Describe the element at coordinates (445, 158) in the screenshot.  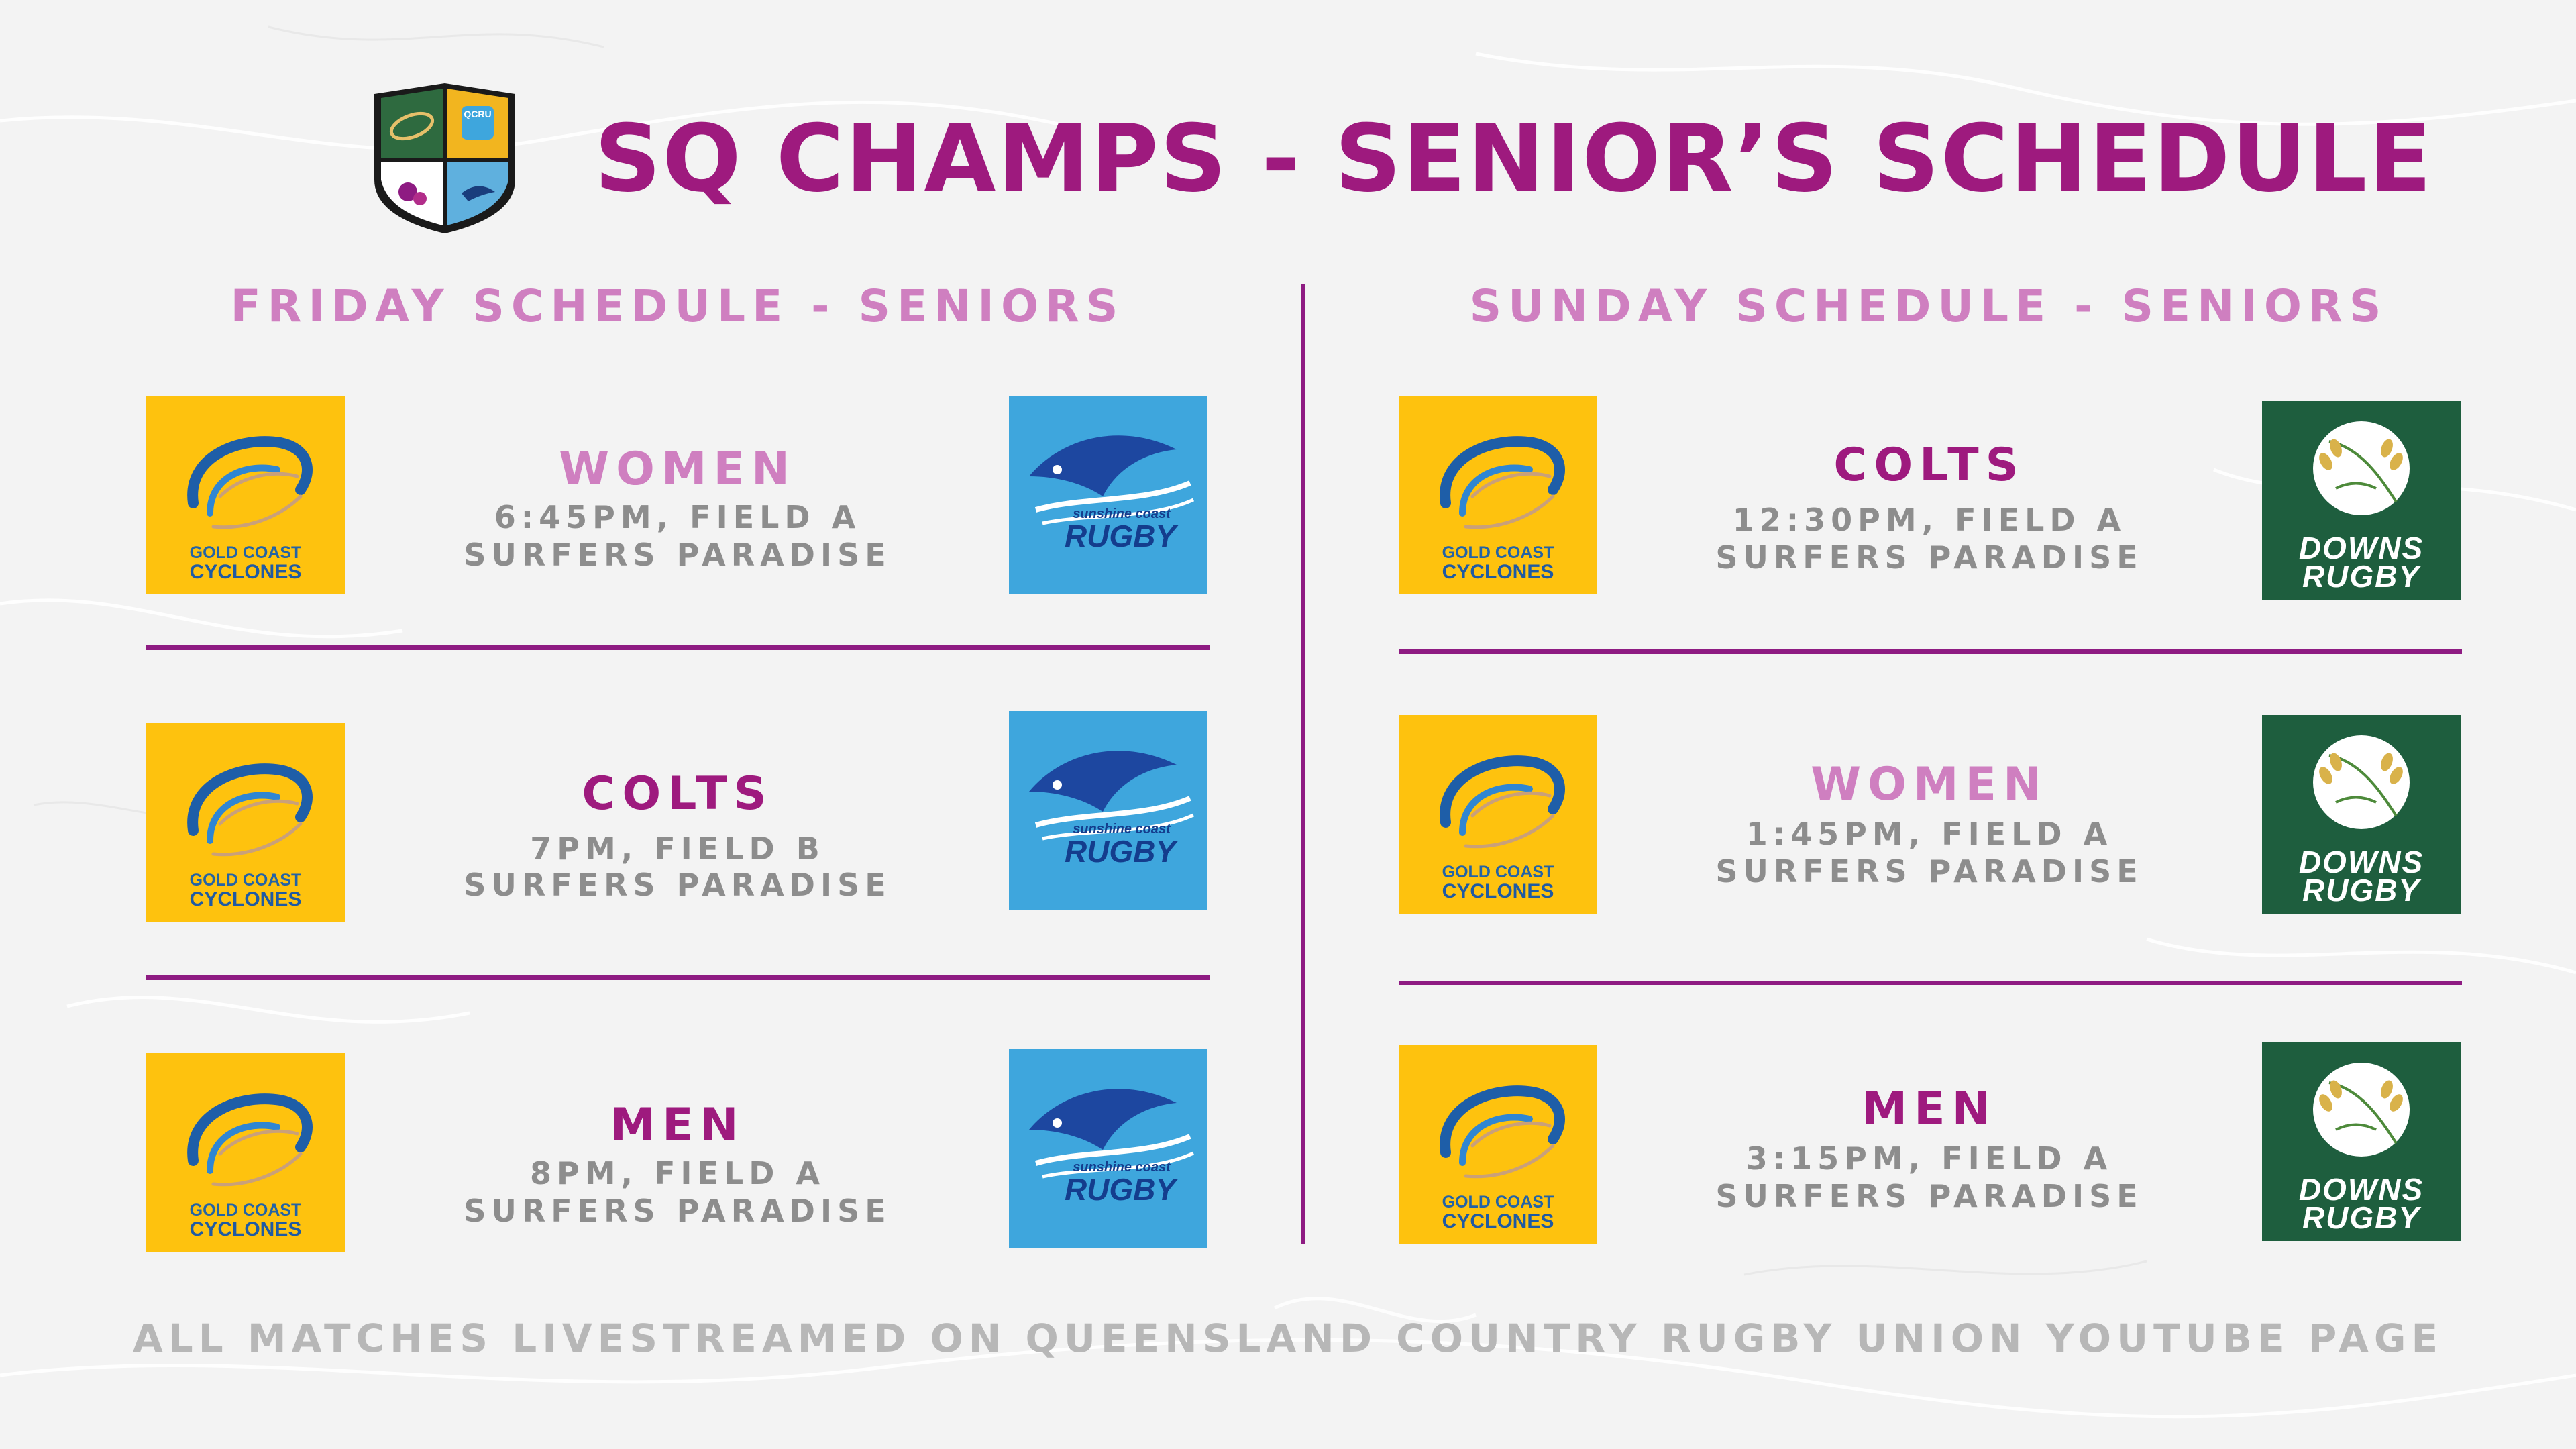
I see `qcru-crest-logo: QCRU` at that location.